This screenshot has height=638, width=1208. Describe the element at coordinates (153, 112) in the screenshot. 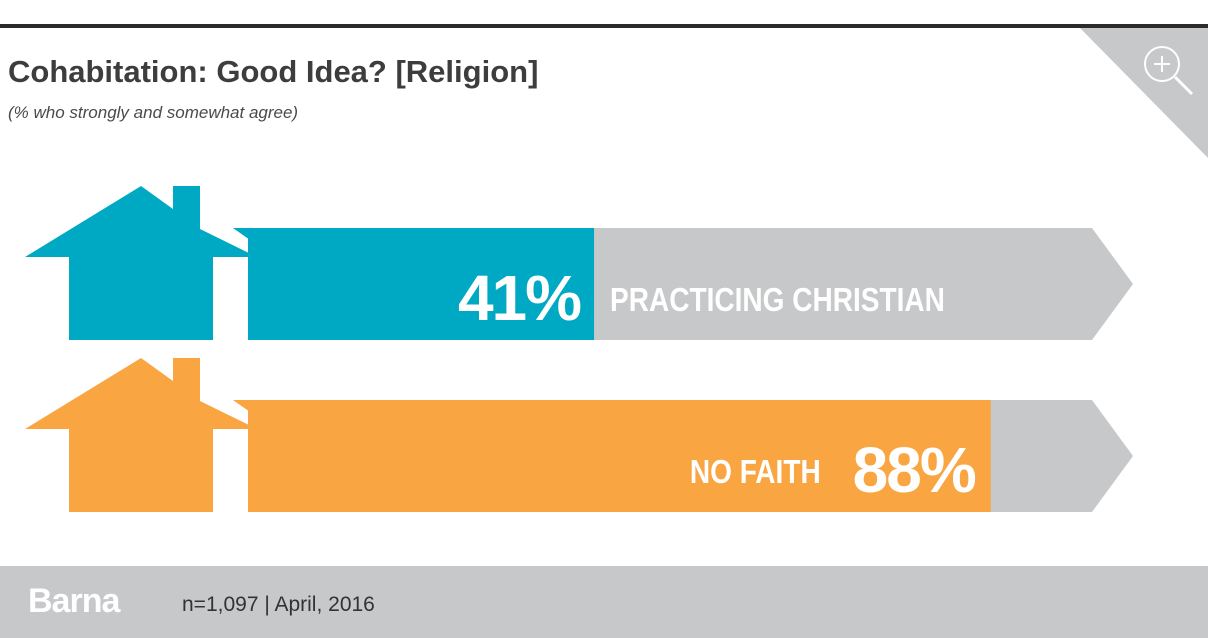

I see `chart-subtitle: (% who strongly and somewhat agree)` at that location.